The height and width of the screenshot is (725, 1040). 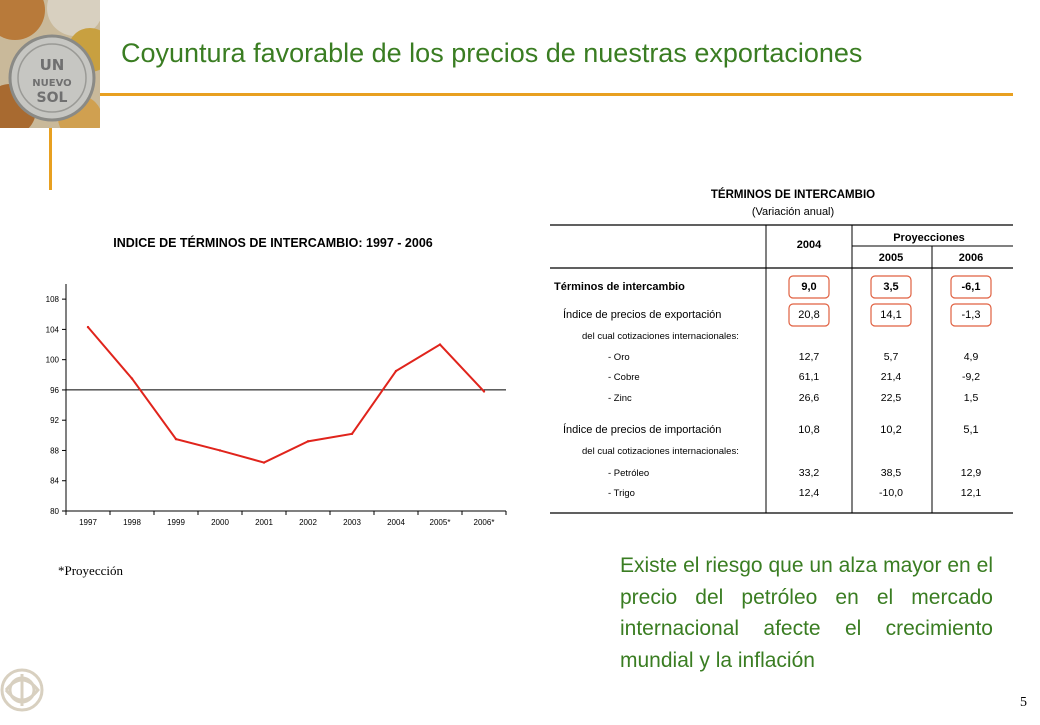 What do you see at coordinates (52, 98) in the screenshot?
I see `coin-text-line3: SOL` at bounding box center [52, 98].